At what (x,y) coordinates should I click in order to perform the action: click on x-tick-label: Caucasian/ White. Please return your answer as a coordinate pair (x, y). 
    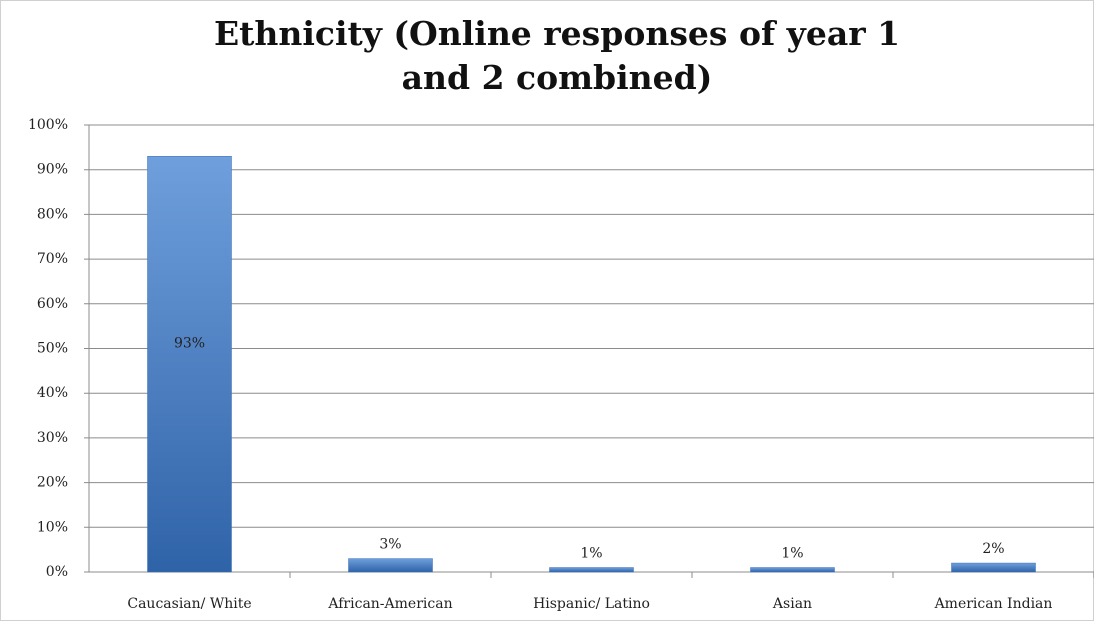
    Looking at the image, I should click on (189, 604).